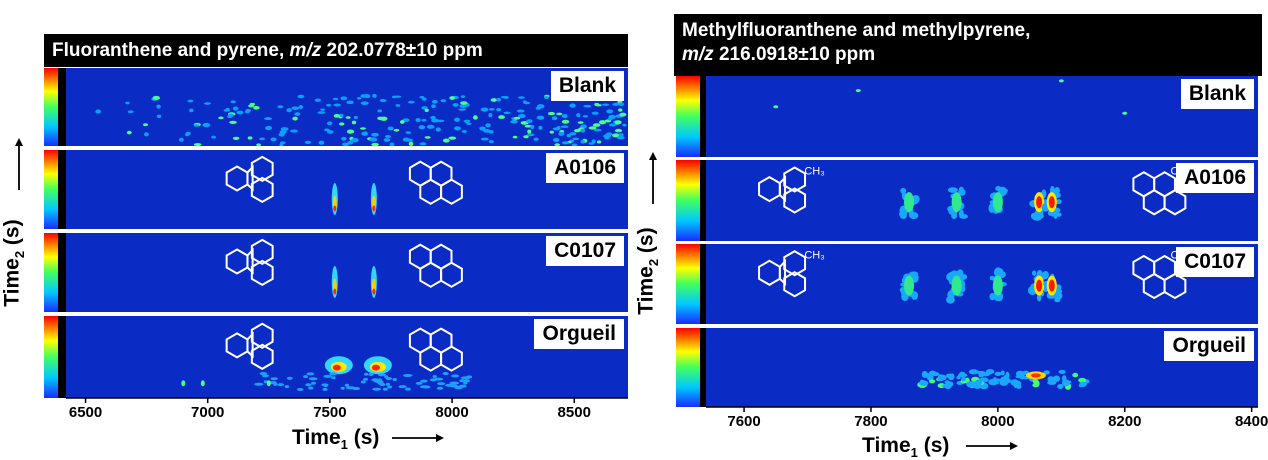 The image size is (1268, 460). Describe the element at coordinates (1125, 421) in the screenshot. I see `right-x-tick-label: 8200` at that location.